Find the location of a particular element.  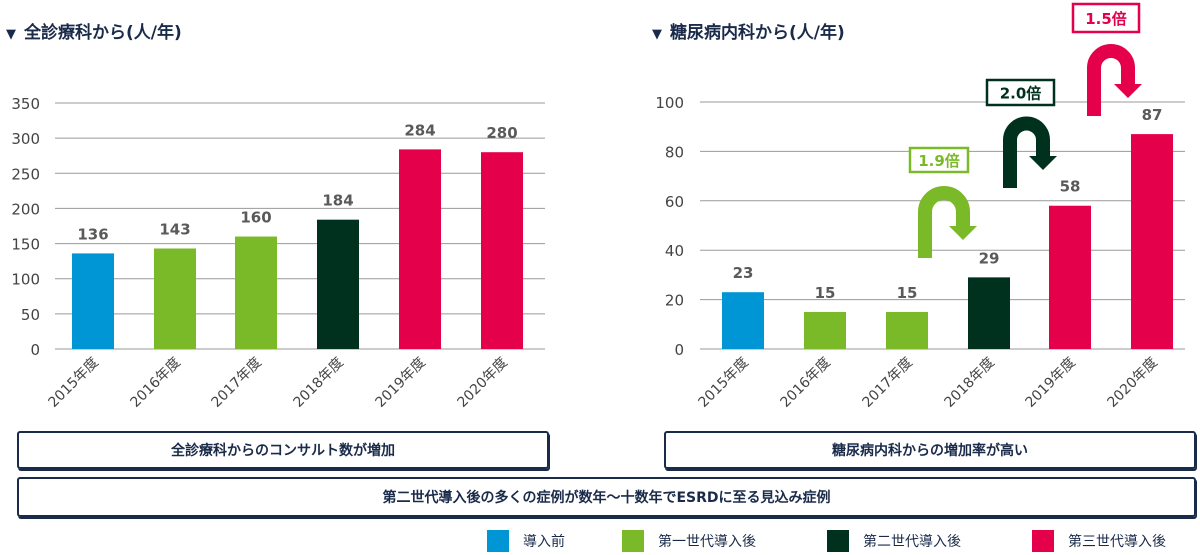

value-label: 284 is located at coordinates (419, 130).